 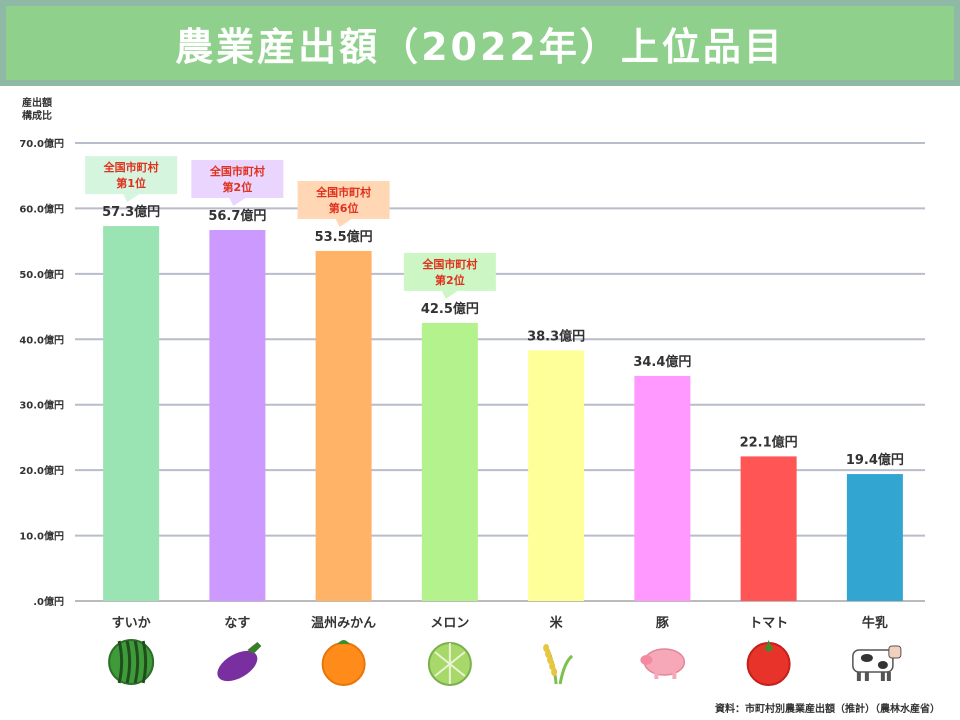 What do you see at coordinates (131, 662) in the screenshot?
I see `watermelon-icon` at bounding box center [131, 662].